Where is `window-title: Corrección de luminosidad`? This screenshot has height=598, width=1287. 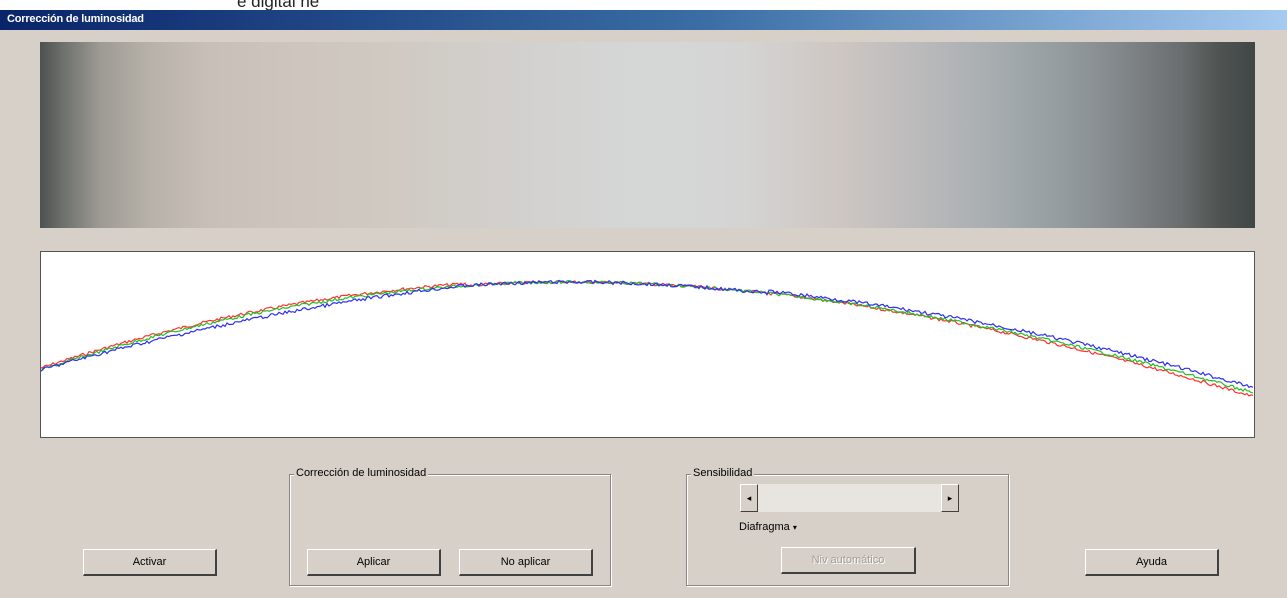 window-title: Corrección de luminosidad is located at coordinates (75, 19).